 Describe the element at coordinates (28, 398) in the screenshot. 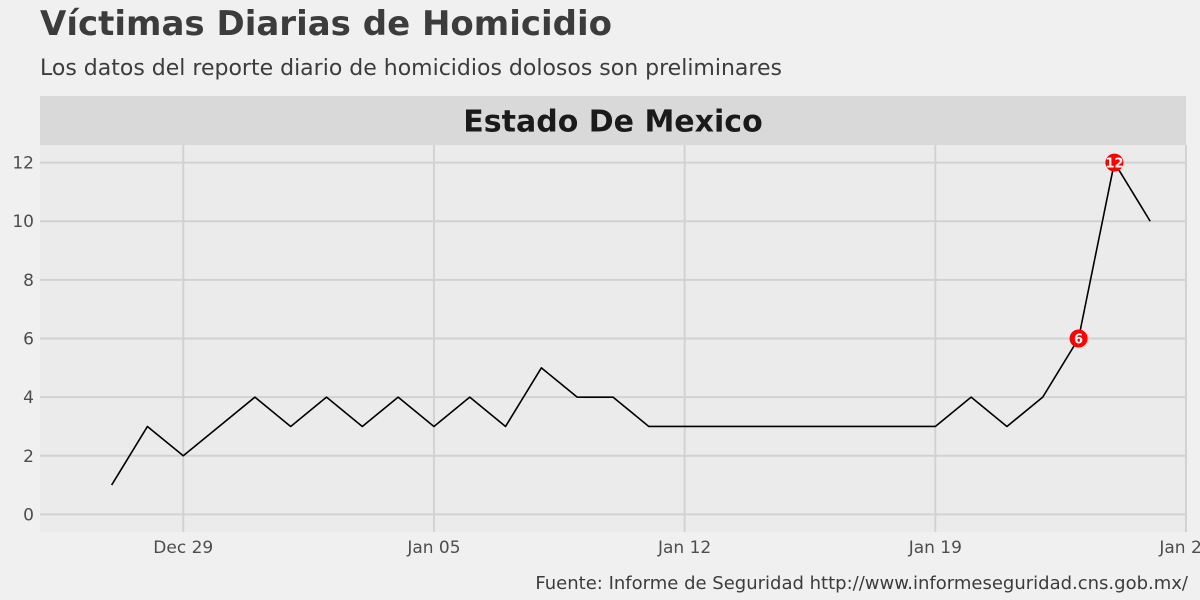

I see `y-tick-label: 4` at that location.